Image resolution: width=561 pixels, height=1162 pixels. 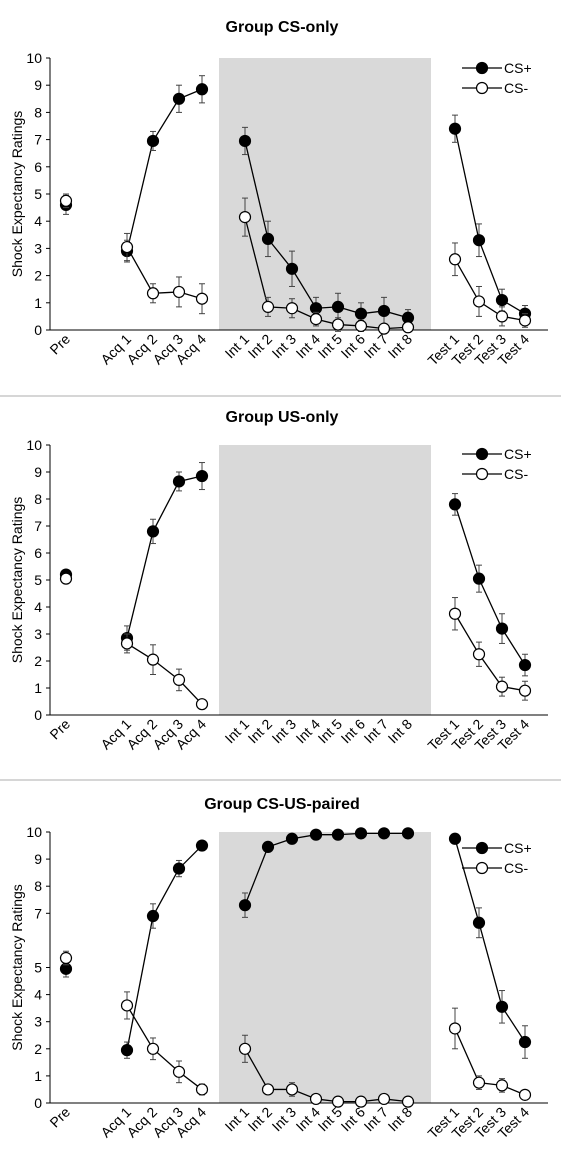 I want to click on series-cs-minus, so click(x=295, y=641).